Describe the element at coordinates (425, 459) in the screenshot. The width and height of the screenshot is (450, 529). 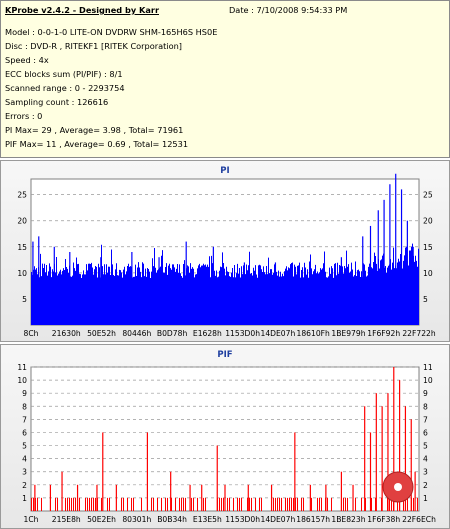
I see `y-tick-label-right: 4` at that location.